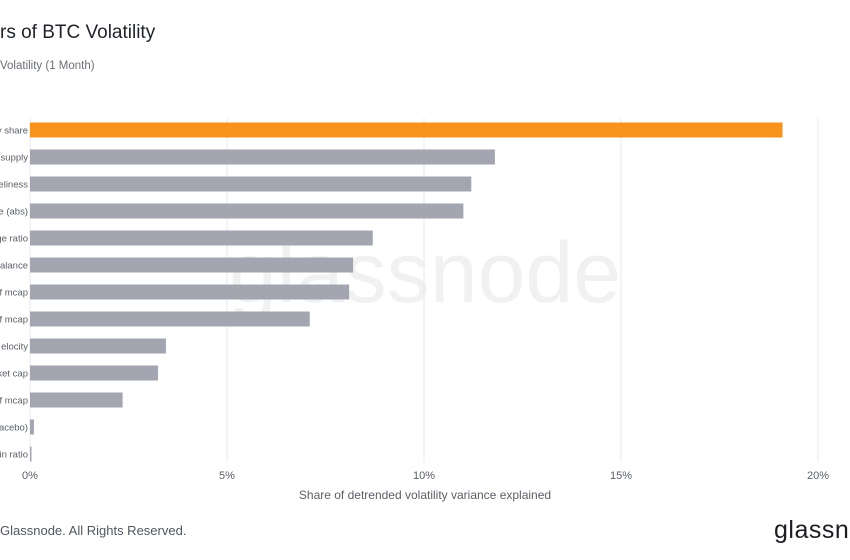  Describe the element at coordinates (812, 530) in the screenshot. I see `glassnode-logo: glassn` at that location.